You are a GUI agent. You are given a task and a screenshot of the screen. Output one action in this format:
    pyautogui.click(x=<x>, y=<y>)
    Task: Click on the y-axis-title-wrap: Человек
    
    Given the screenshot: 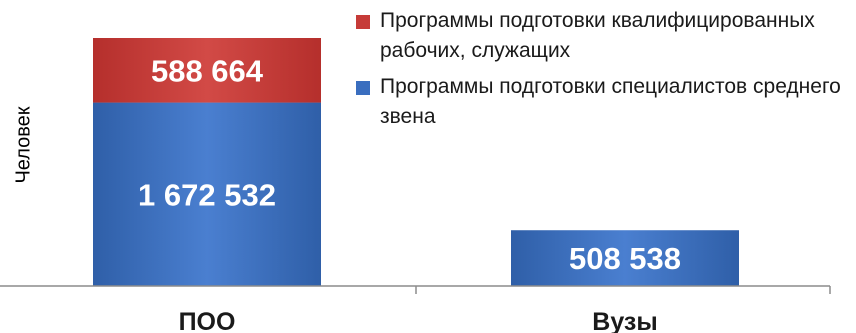 What is the action you would take?
    pyautogui.click(x=24, y=144)
    